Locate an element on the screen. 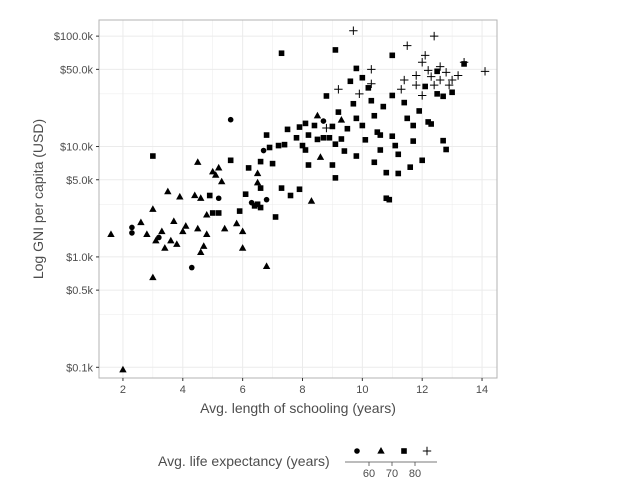 The width and height of the screenshot is (620, 500). legend-key-triangle is located at coordinates (381, 450).